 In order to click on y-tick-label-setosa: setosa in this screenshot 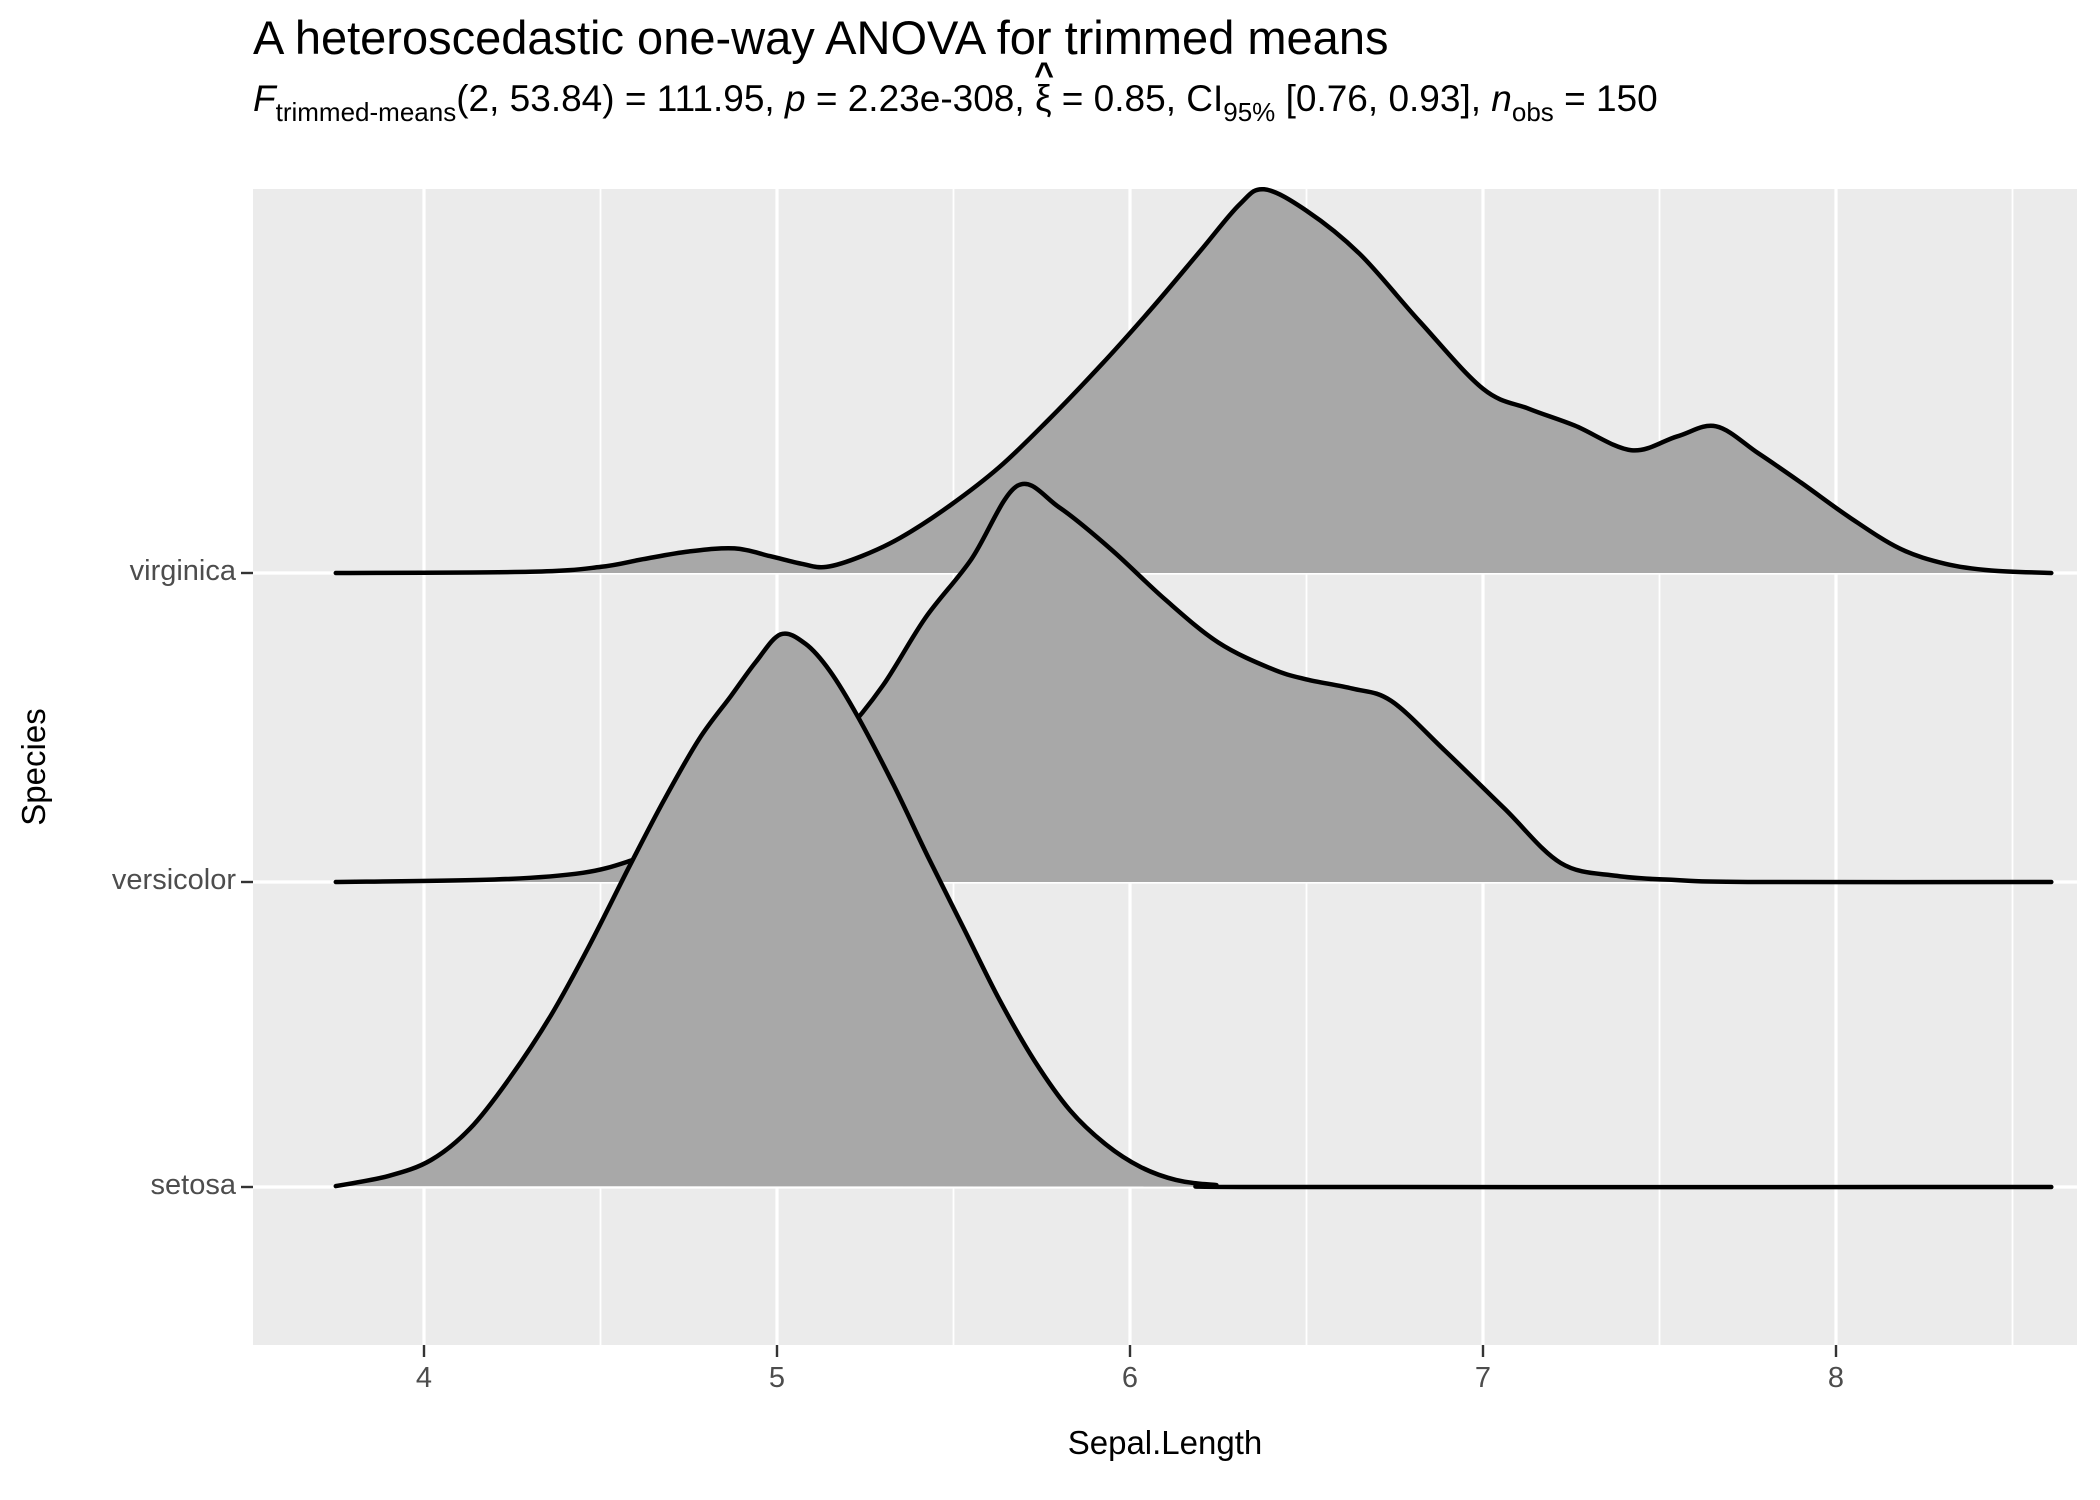, I will do `click(193, 1185)`.